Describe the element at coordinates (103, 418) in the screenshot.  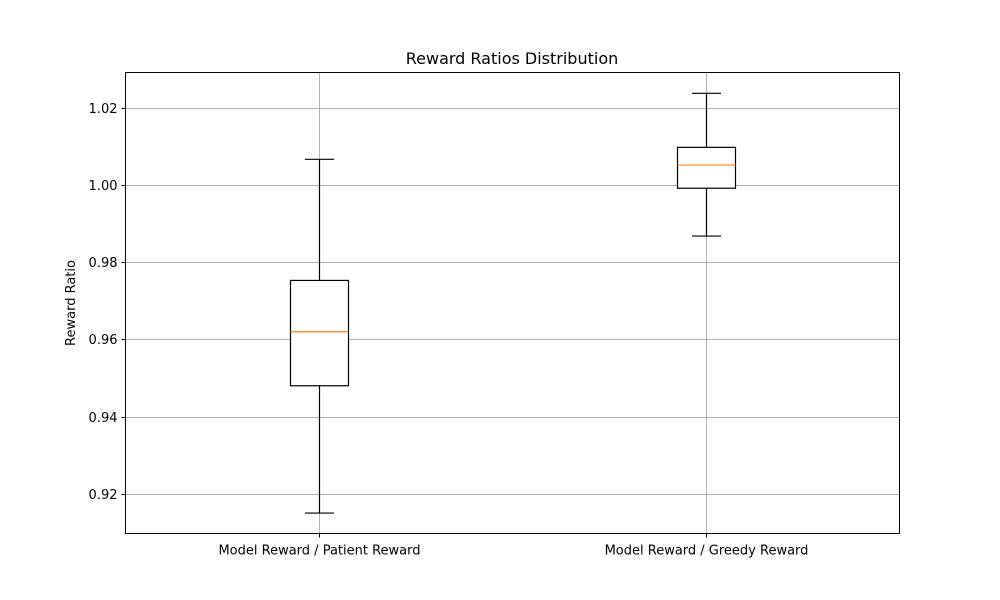
I see `y-tick-label: 0.94` at that location.